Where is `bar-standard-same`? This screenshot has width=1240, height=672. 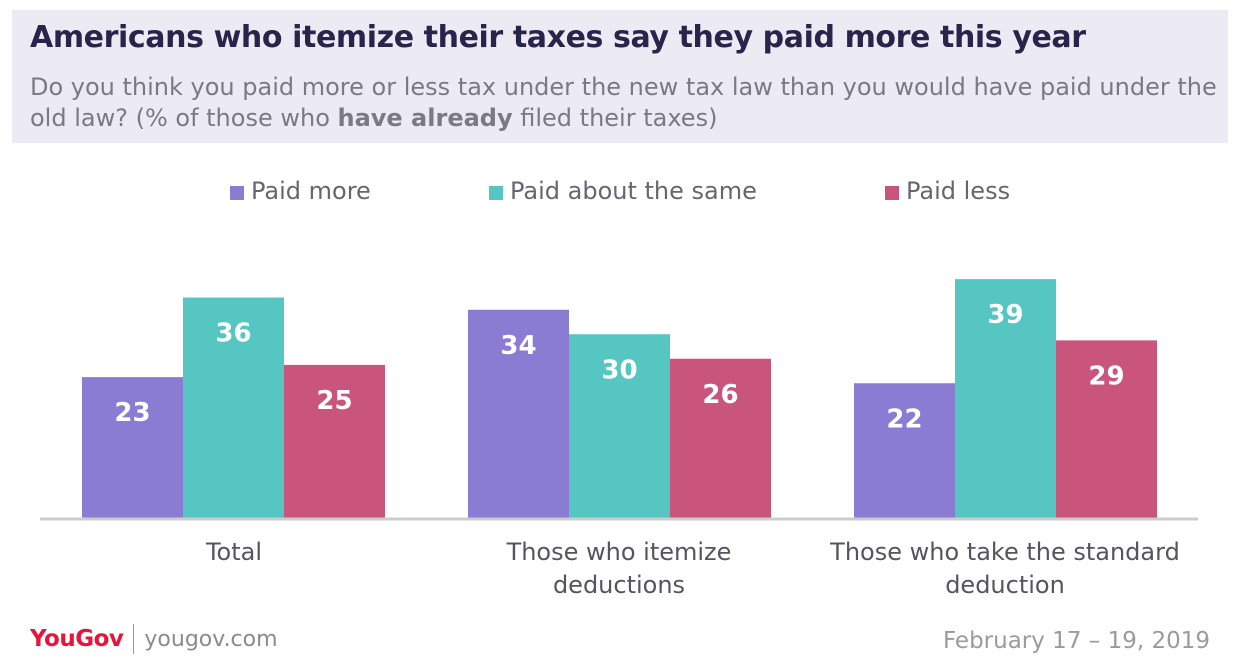
bar-standard-same is located at coordinates (1005, 398).